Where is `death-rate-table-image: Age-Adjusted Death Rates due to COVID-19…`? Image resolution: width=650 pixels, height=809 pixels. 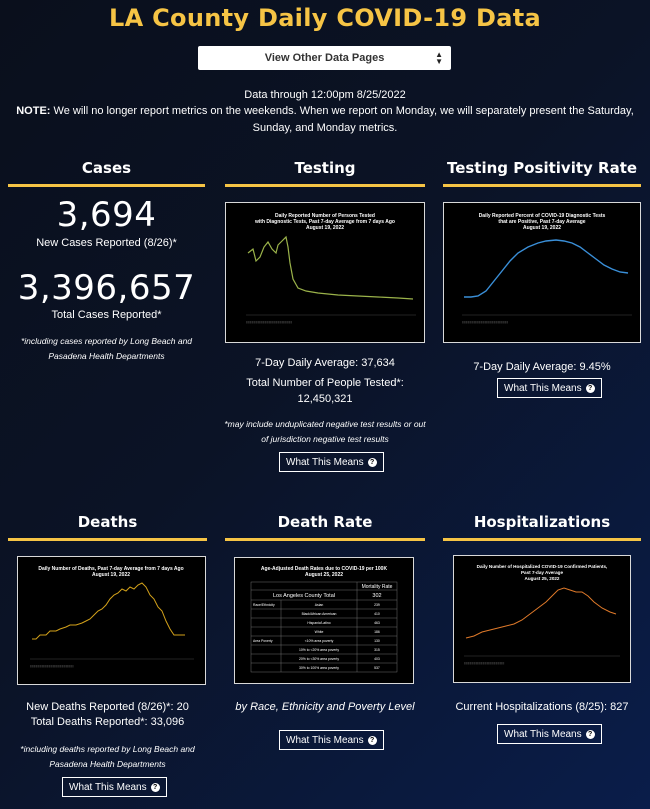
death-rate-table-image: Age-Adjusted Death Rates due to COVID-19… is located at coordinates (324, 620).